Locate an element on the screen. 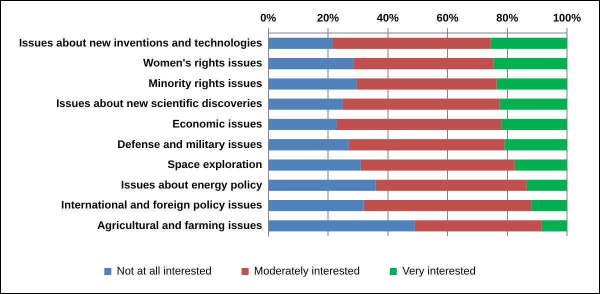  x-tick-label: 80% is located at coordinates (507, 18).